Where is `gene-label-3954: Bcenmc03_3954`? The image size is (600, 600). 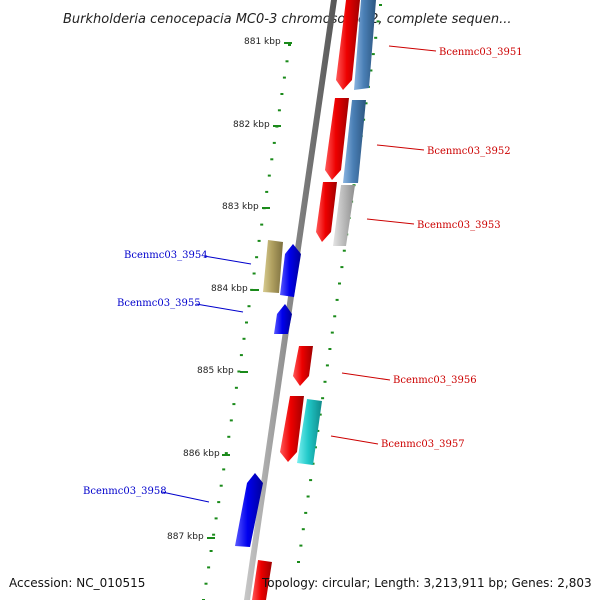
gene-label-3954: Bcenmc03_3954 is located at coordinates (166, 255).